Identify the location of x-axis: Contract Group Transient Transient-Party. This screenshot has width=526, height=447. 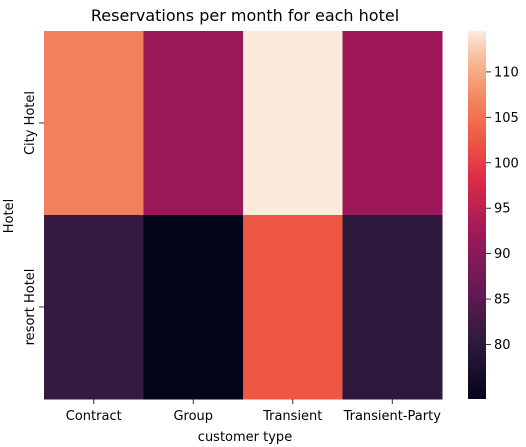
(253, 411).